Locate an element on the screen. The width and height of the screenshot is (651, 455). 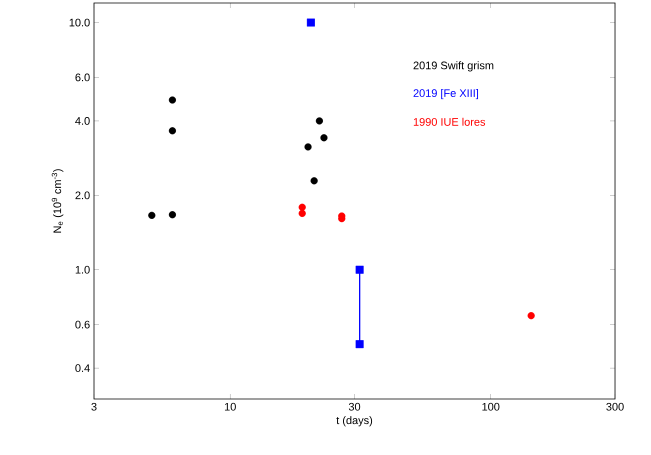
y-axis-title: N$_{e}$ (10$^{9}$ cm$^{-3}$) is located at coordinates (58, 201).